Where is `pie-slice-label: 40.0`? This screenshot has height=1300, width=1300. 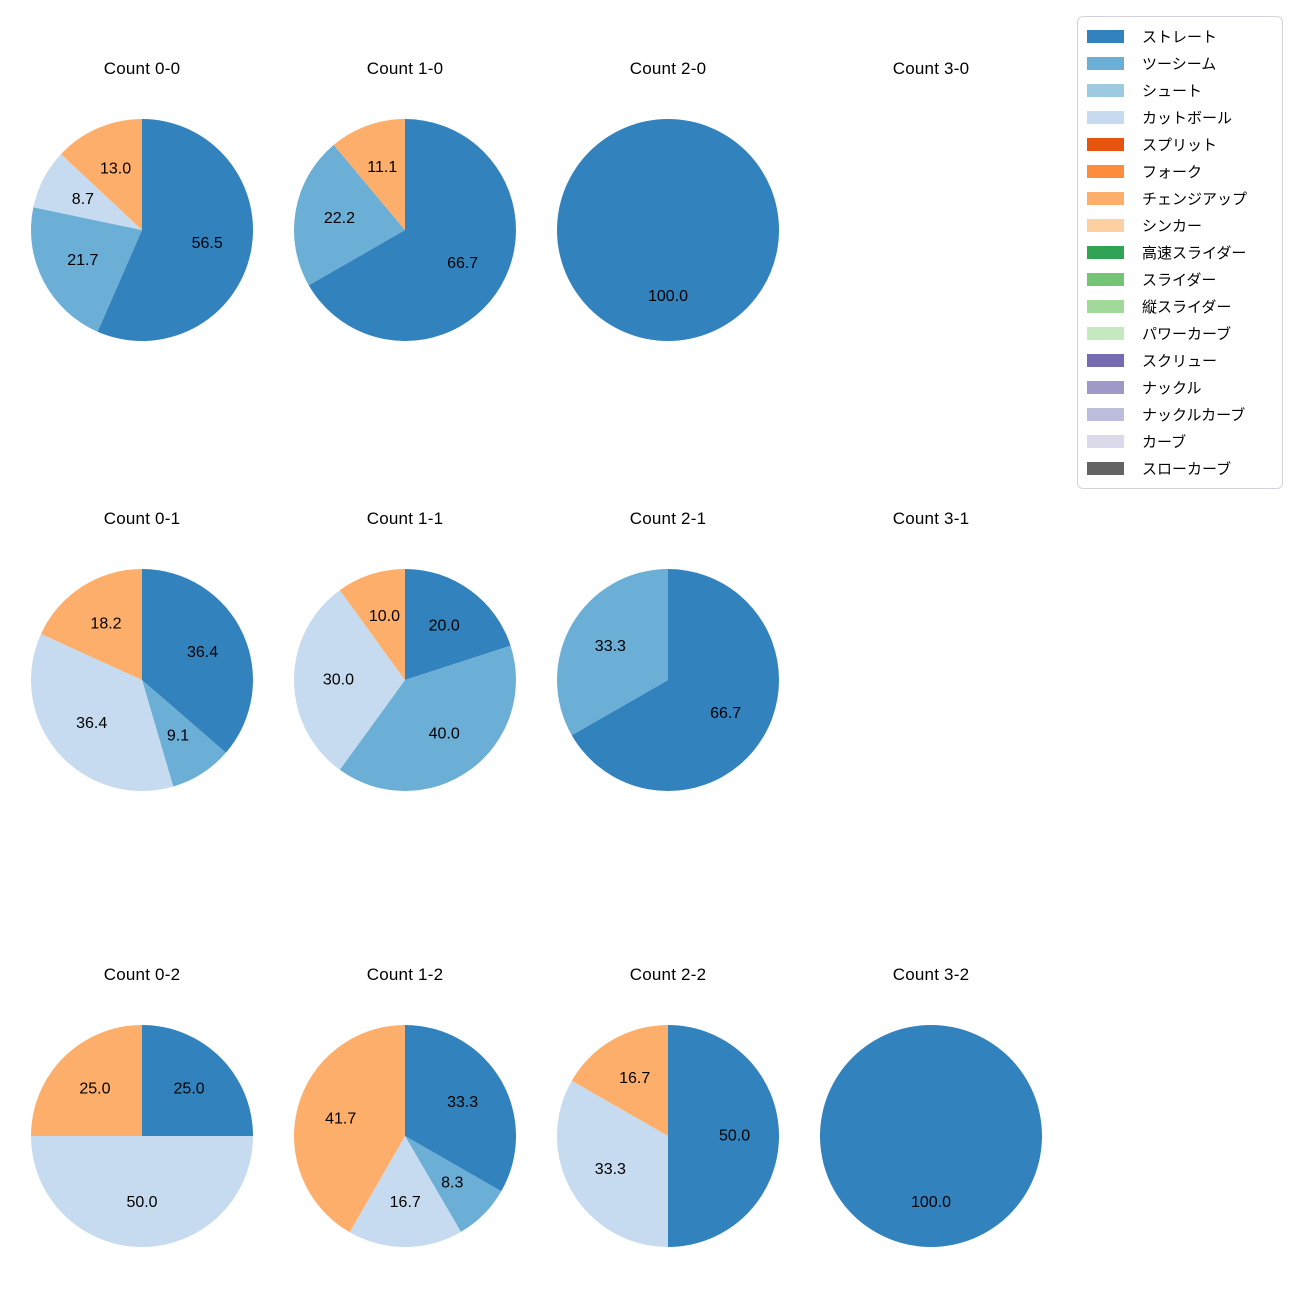
pie-slice-label: 40.0 is located at coordinates (444, 733).